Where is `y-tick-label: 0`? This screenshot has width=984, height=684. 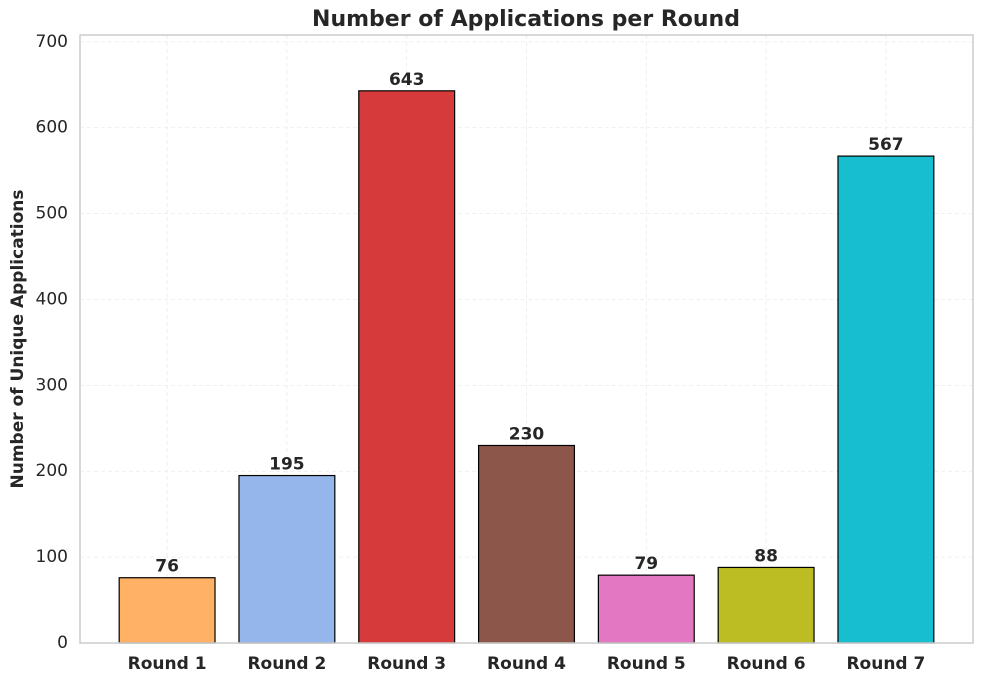 y-tick-label: 0 is located at coordinates (62, 643).